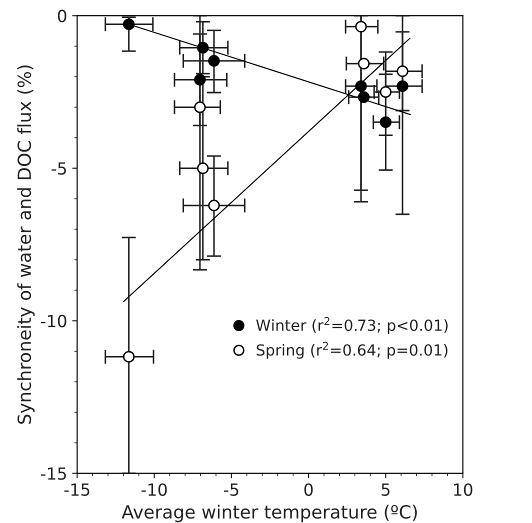  Describe the element at coordinates (77, 490) in the screenshot. I see `x-tick-label: -15` at that location.